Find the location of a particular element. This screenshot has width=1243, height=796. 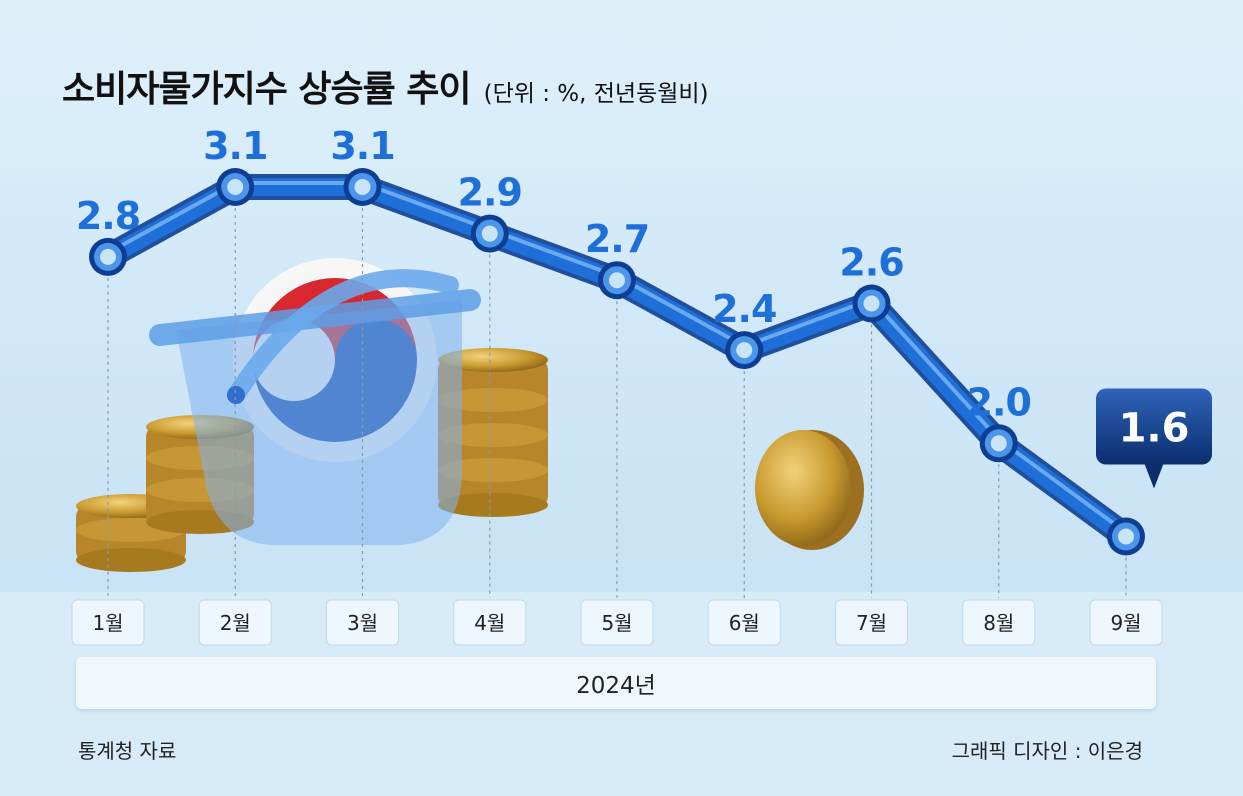

chart-title-block: 소비자물가지수 상승률 추이 (단위 : %, 전년동월비) is located at coordinates (385, 86).